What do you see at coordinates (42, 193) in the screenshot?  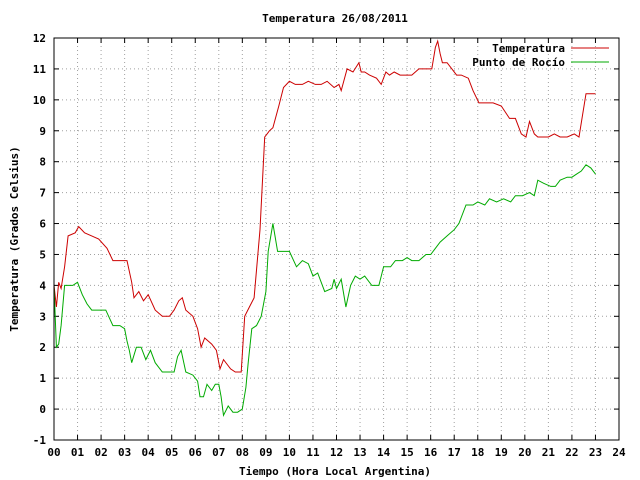 I see `y-tick-label: 7` at bounding box center [42, 193].